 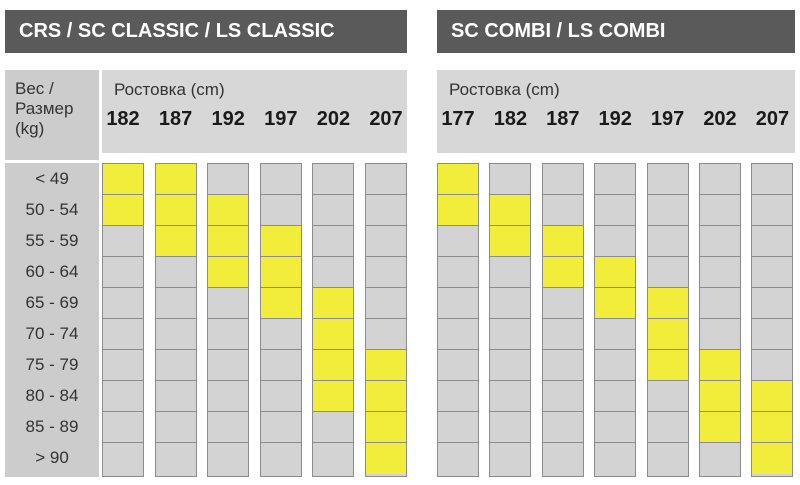 What do you see at coordinates (772, 119) in the screenshot?
I see `right-size-label: 207` at bounding box center [772, 119].